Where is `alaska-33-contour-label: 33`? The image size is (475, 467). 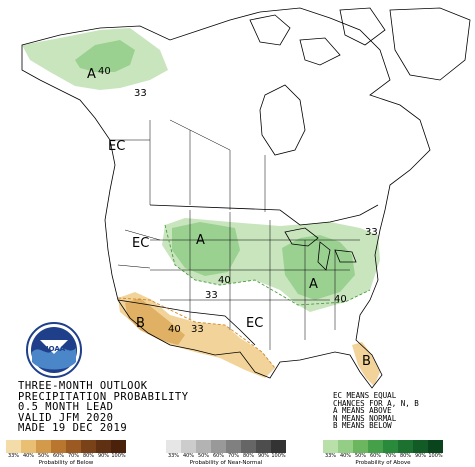
alaska-33-contour-label: 33 is located at coordinates (140, 93).